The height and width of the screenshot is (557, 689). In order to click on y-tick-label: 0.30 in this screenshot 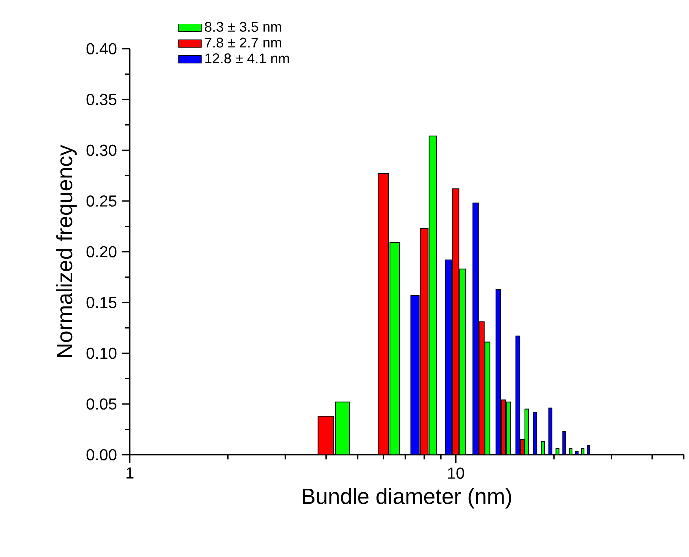, I will do `click(101, 150)`.